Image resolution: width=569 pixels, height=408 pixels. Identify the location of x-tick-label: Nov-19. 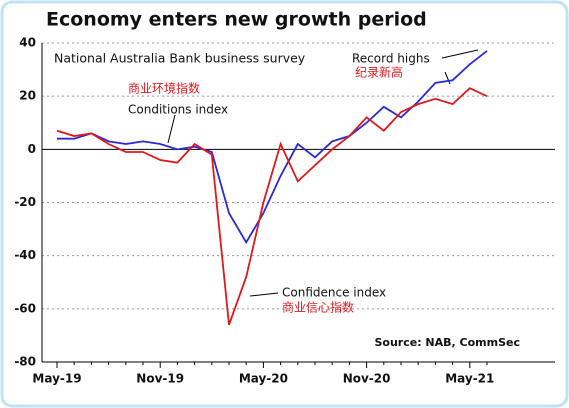
(160, 379).